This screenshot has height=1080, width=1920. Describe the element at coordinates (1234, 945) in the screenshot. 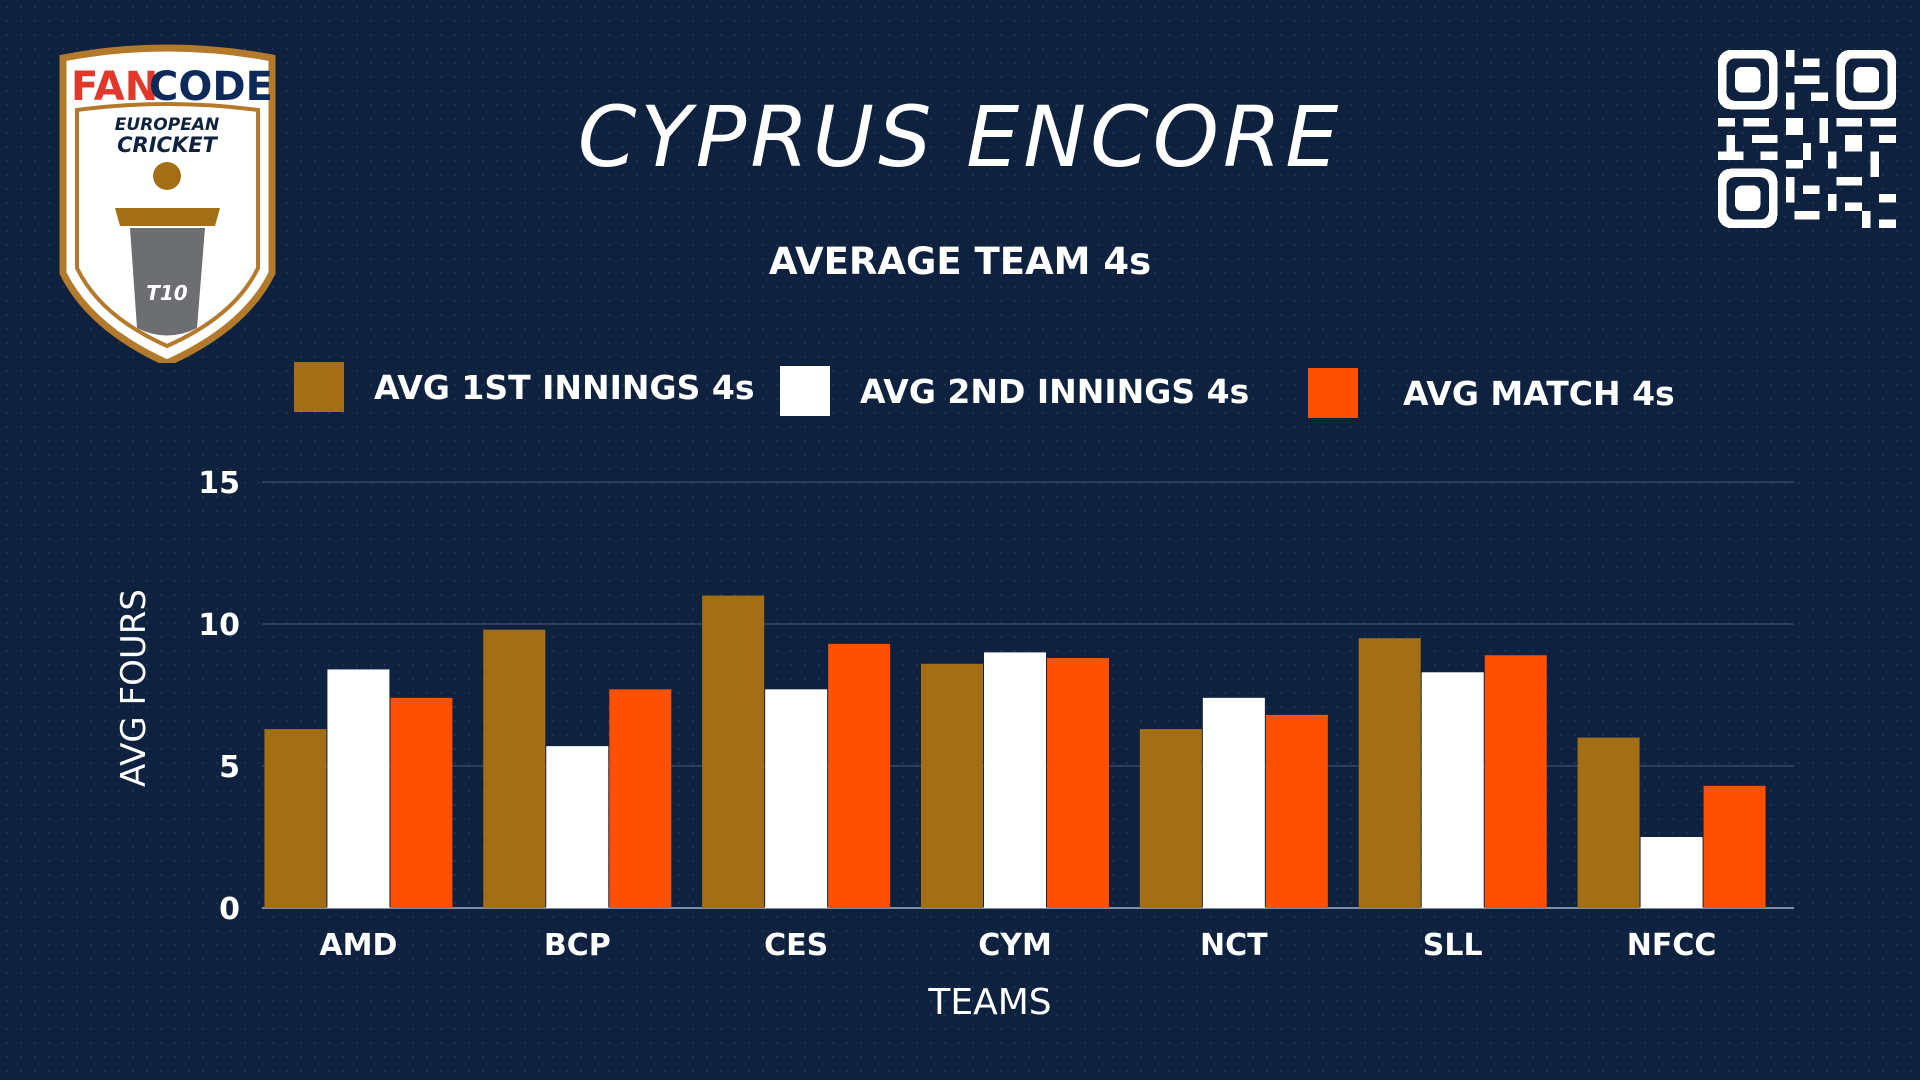

I see `x-tick-label: NCT` at that location.